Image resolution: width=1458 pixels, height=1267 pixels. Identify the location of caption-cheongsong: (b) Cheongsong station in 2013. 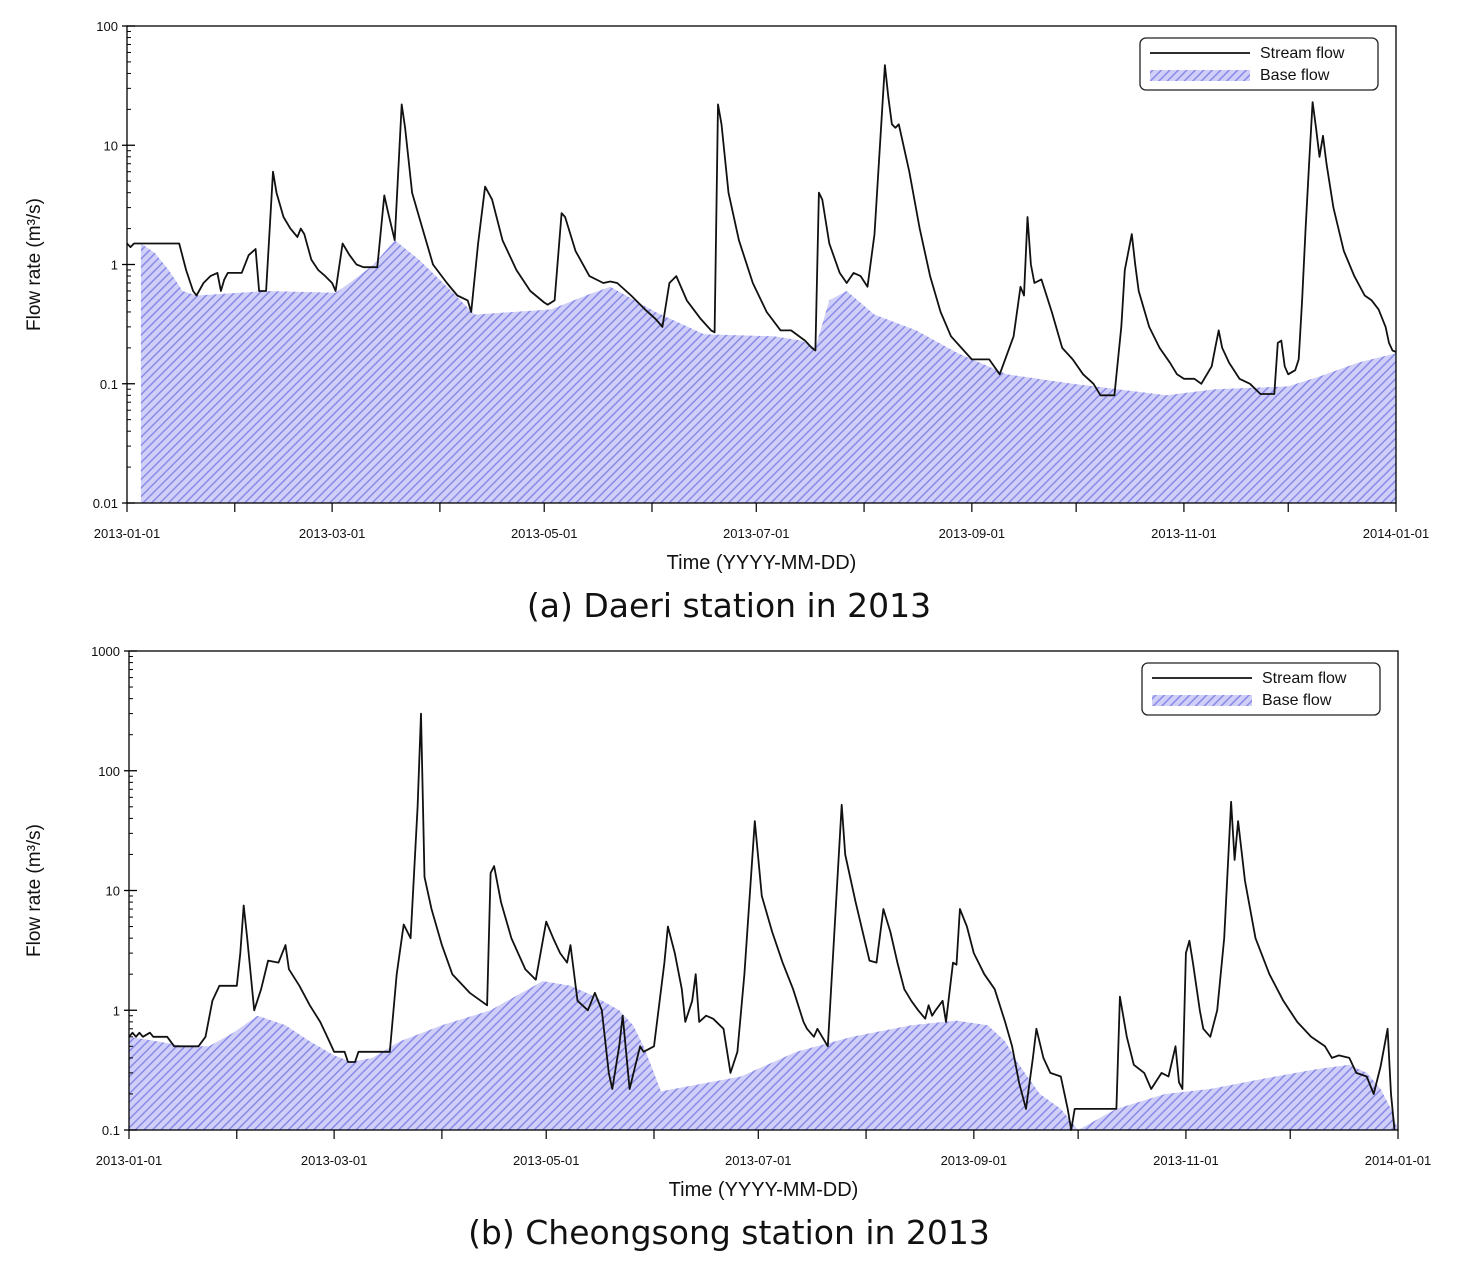
(729, 1232).